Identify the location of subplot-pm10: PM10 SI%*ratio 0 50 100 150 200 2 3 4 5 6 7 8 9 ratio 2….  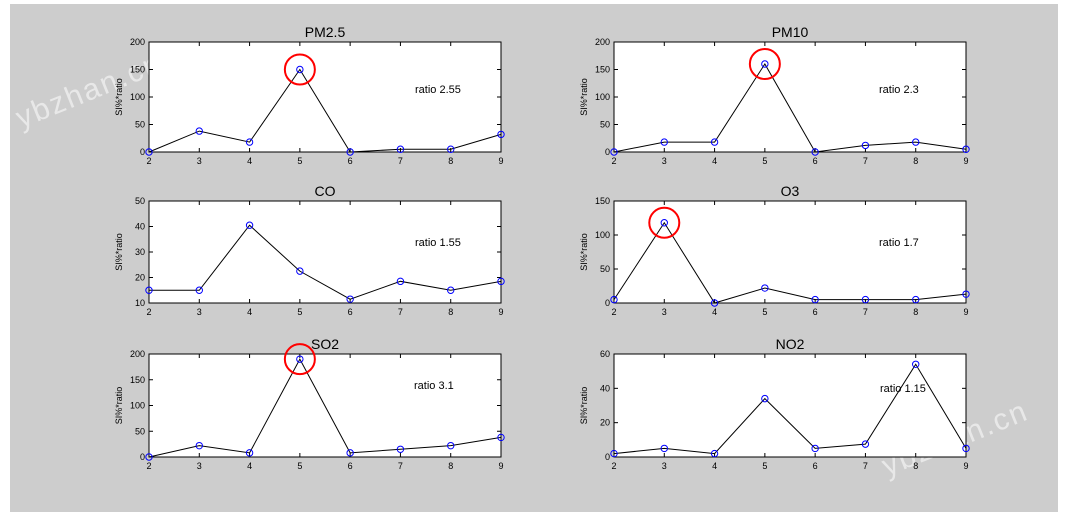
(774, 95).